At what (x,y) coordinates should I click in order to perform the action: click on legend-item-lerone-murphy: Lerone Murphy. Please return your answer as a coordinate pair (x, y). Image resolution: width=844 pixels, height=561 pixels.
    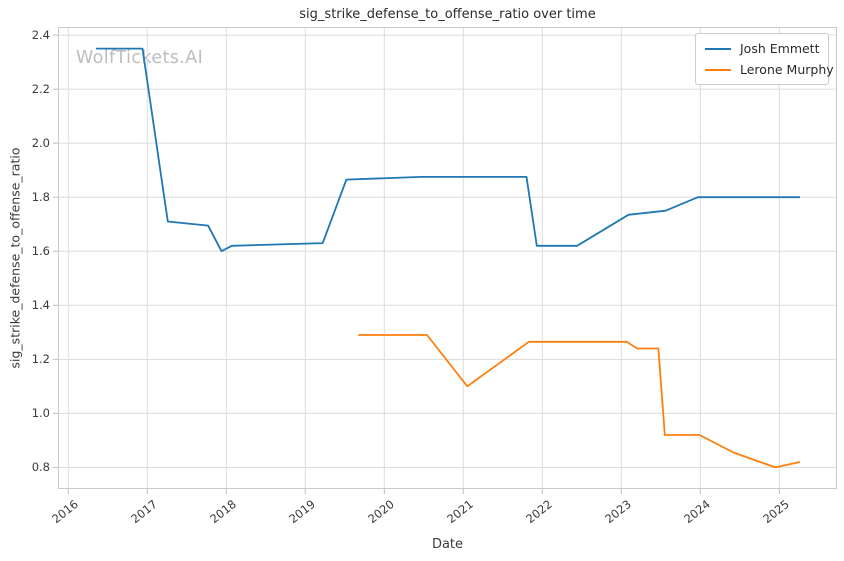
    Looking at the image, I should click on (769, 69).